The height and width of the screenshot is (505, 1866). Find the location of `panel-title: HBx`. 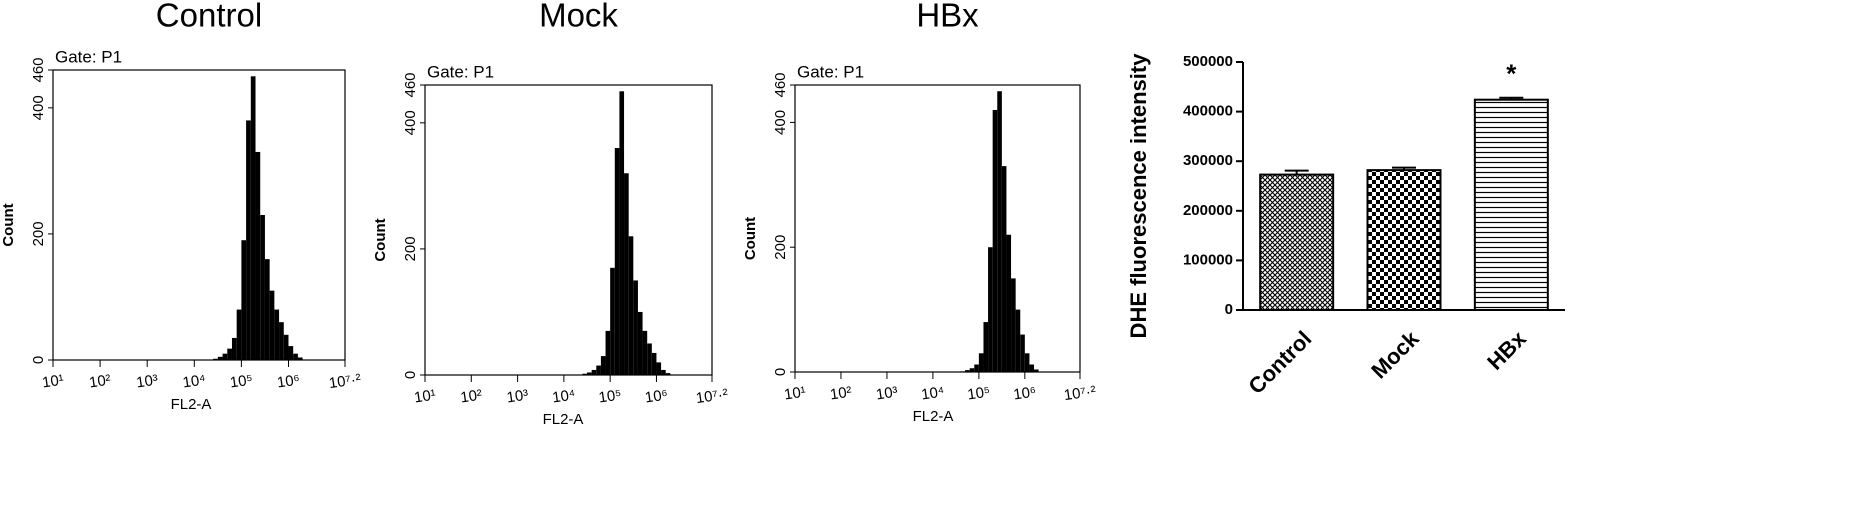

panel-title: HBx is located at coordinates (947, 17).